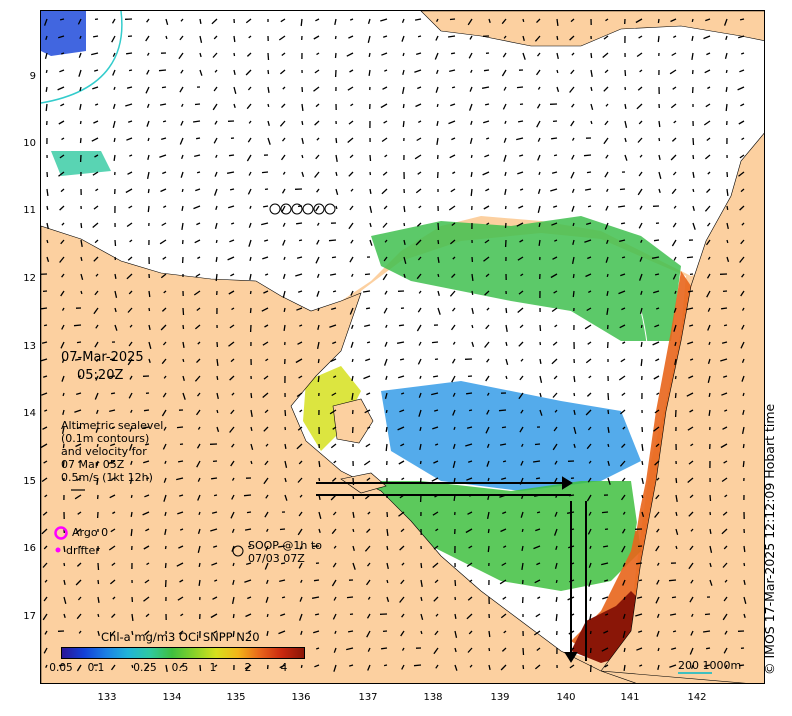 The width and height of the screenshot is (792, 716). Describe the element at coordinates (183, 653) in the screenshot. I see `colorbar` at that location.